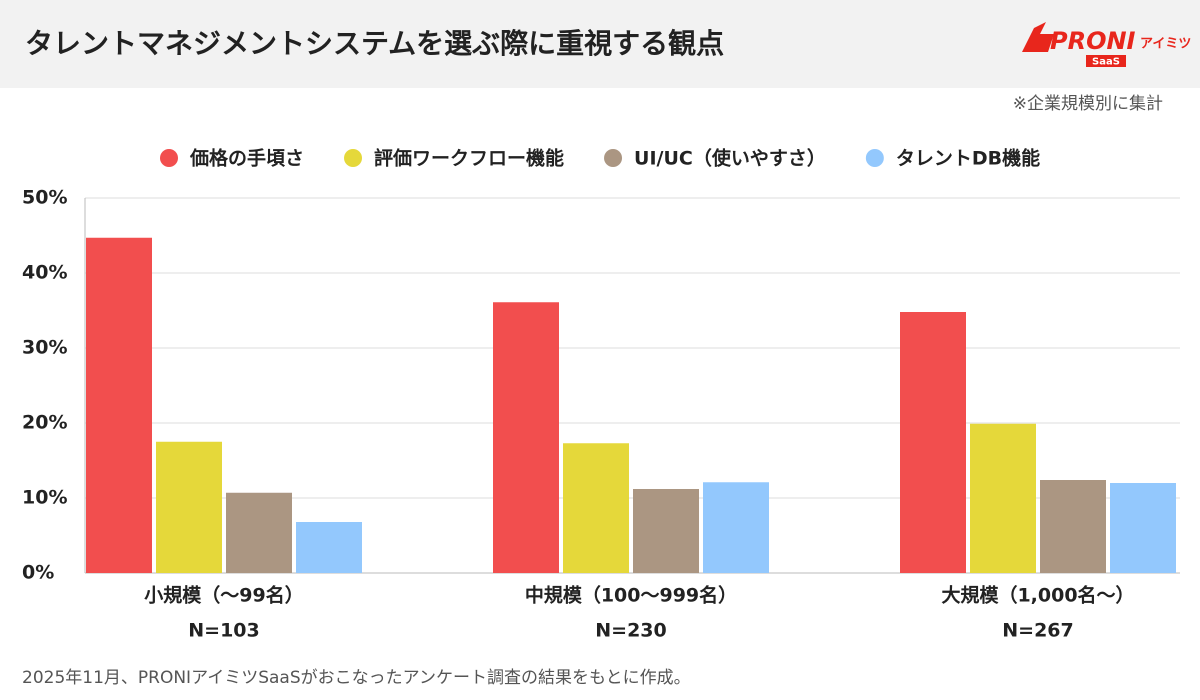 The image size is (1200, 700). Describe the element at coordinates (44, 423) in the screenshot. I see `y-tick-label: 20%` at that location.